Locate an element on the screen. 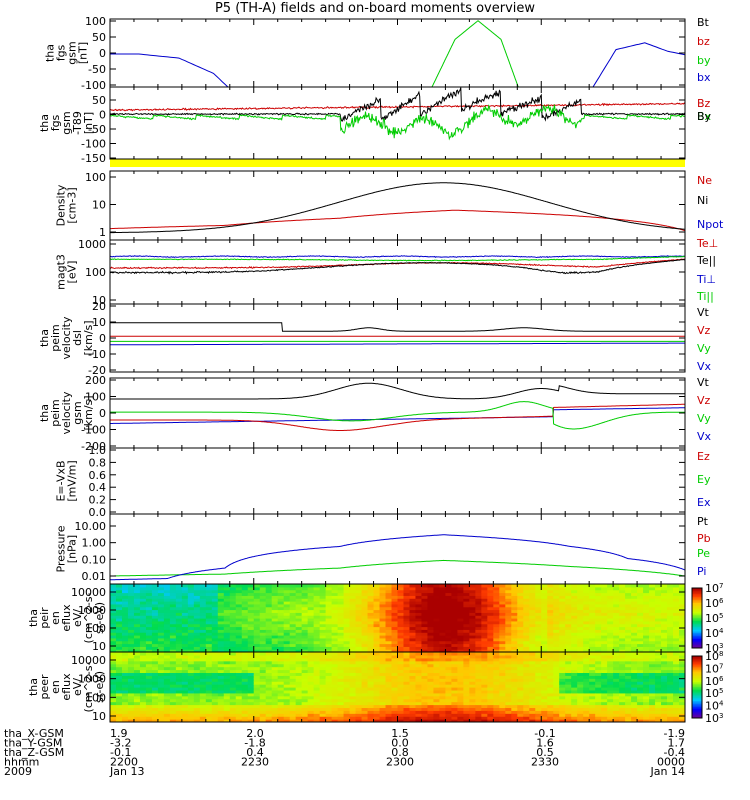 The height and width of the screenshot is (800, 750). legend-bx: bx is located at coordinates (704, 77).